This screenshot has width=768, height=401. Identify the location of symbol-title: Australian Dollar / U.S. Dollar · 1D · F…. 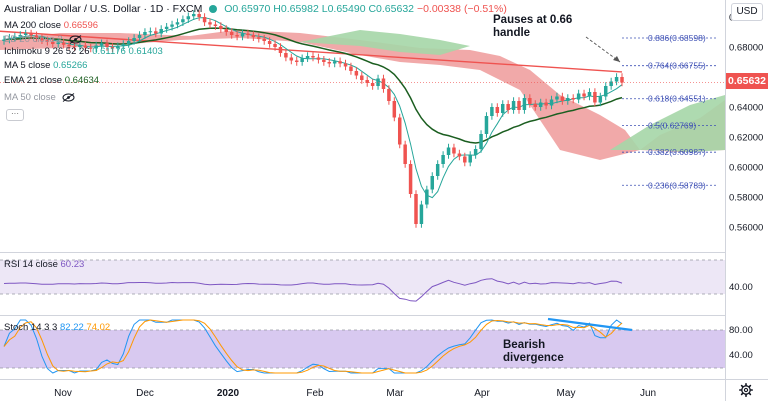
(103, 9).